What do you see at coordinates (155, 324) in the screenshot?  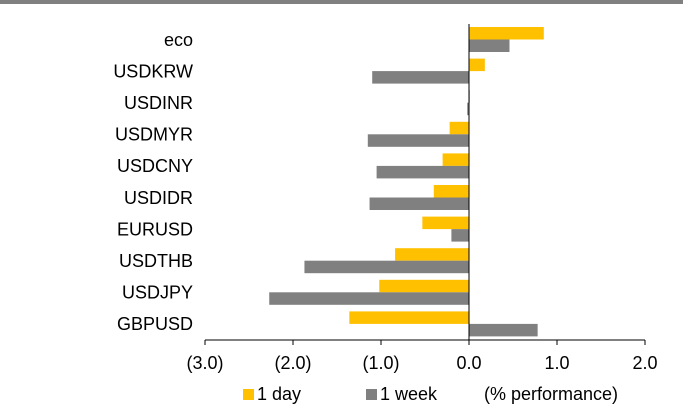 I see `category-label-gbpusd: GBPUSD` at bounding box center [155, 324].